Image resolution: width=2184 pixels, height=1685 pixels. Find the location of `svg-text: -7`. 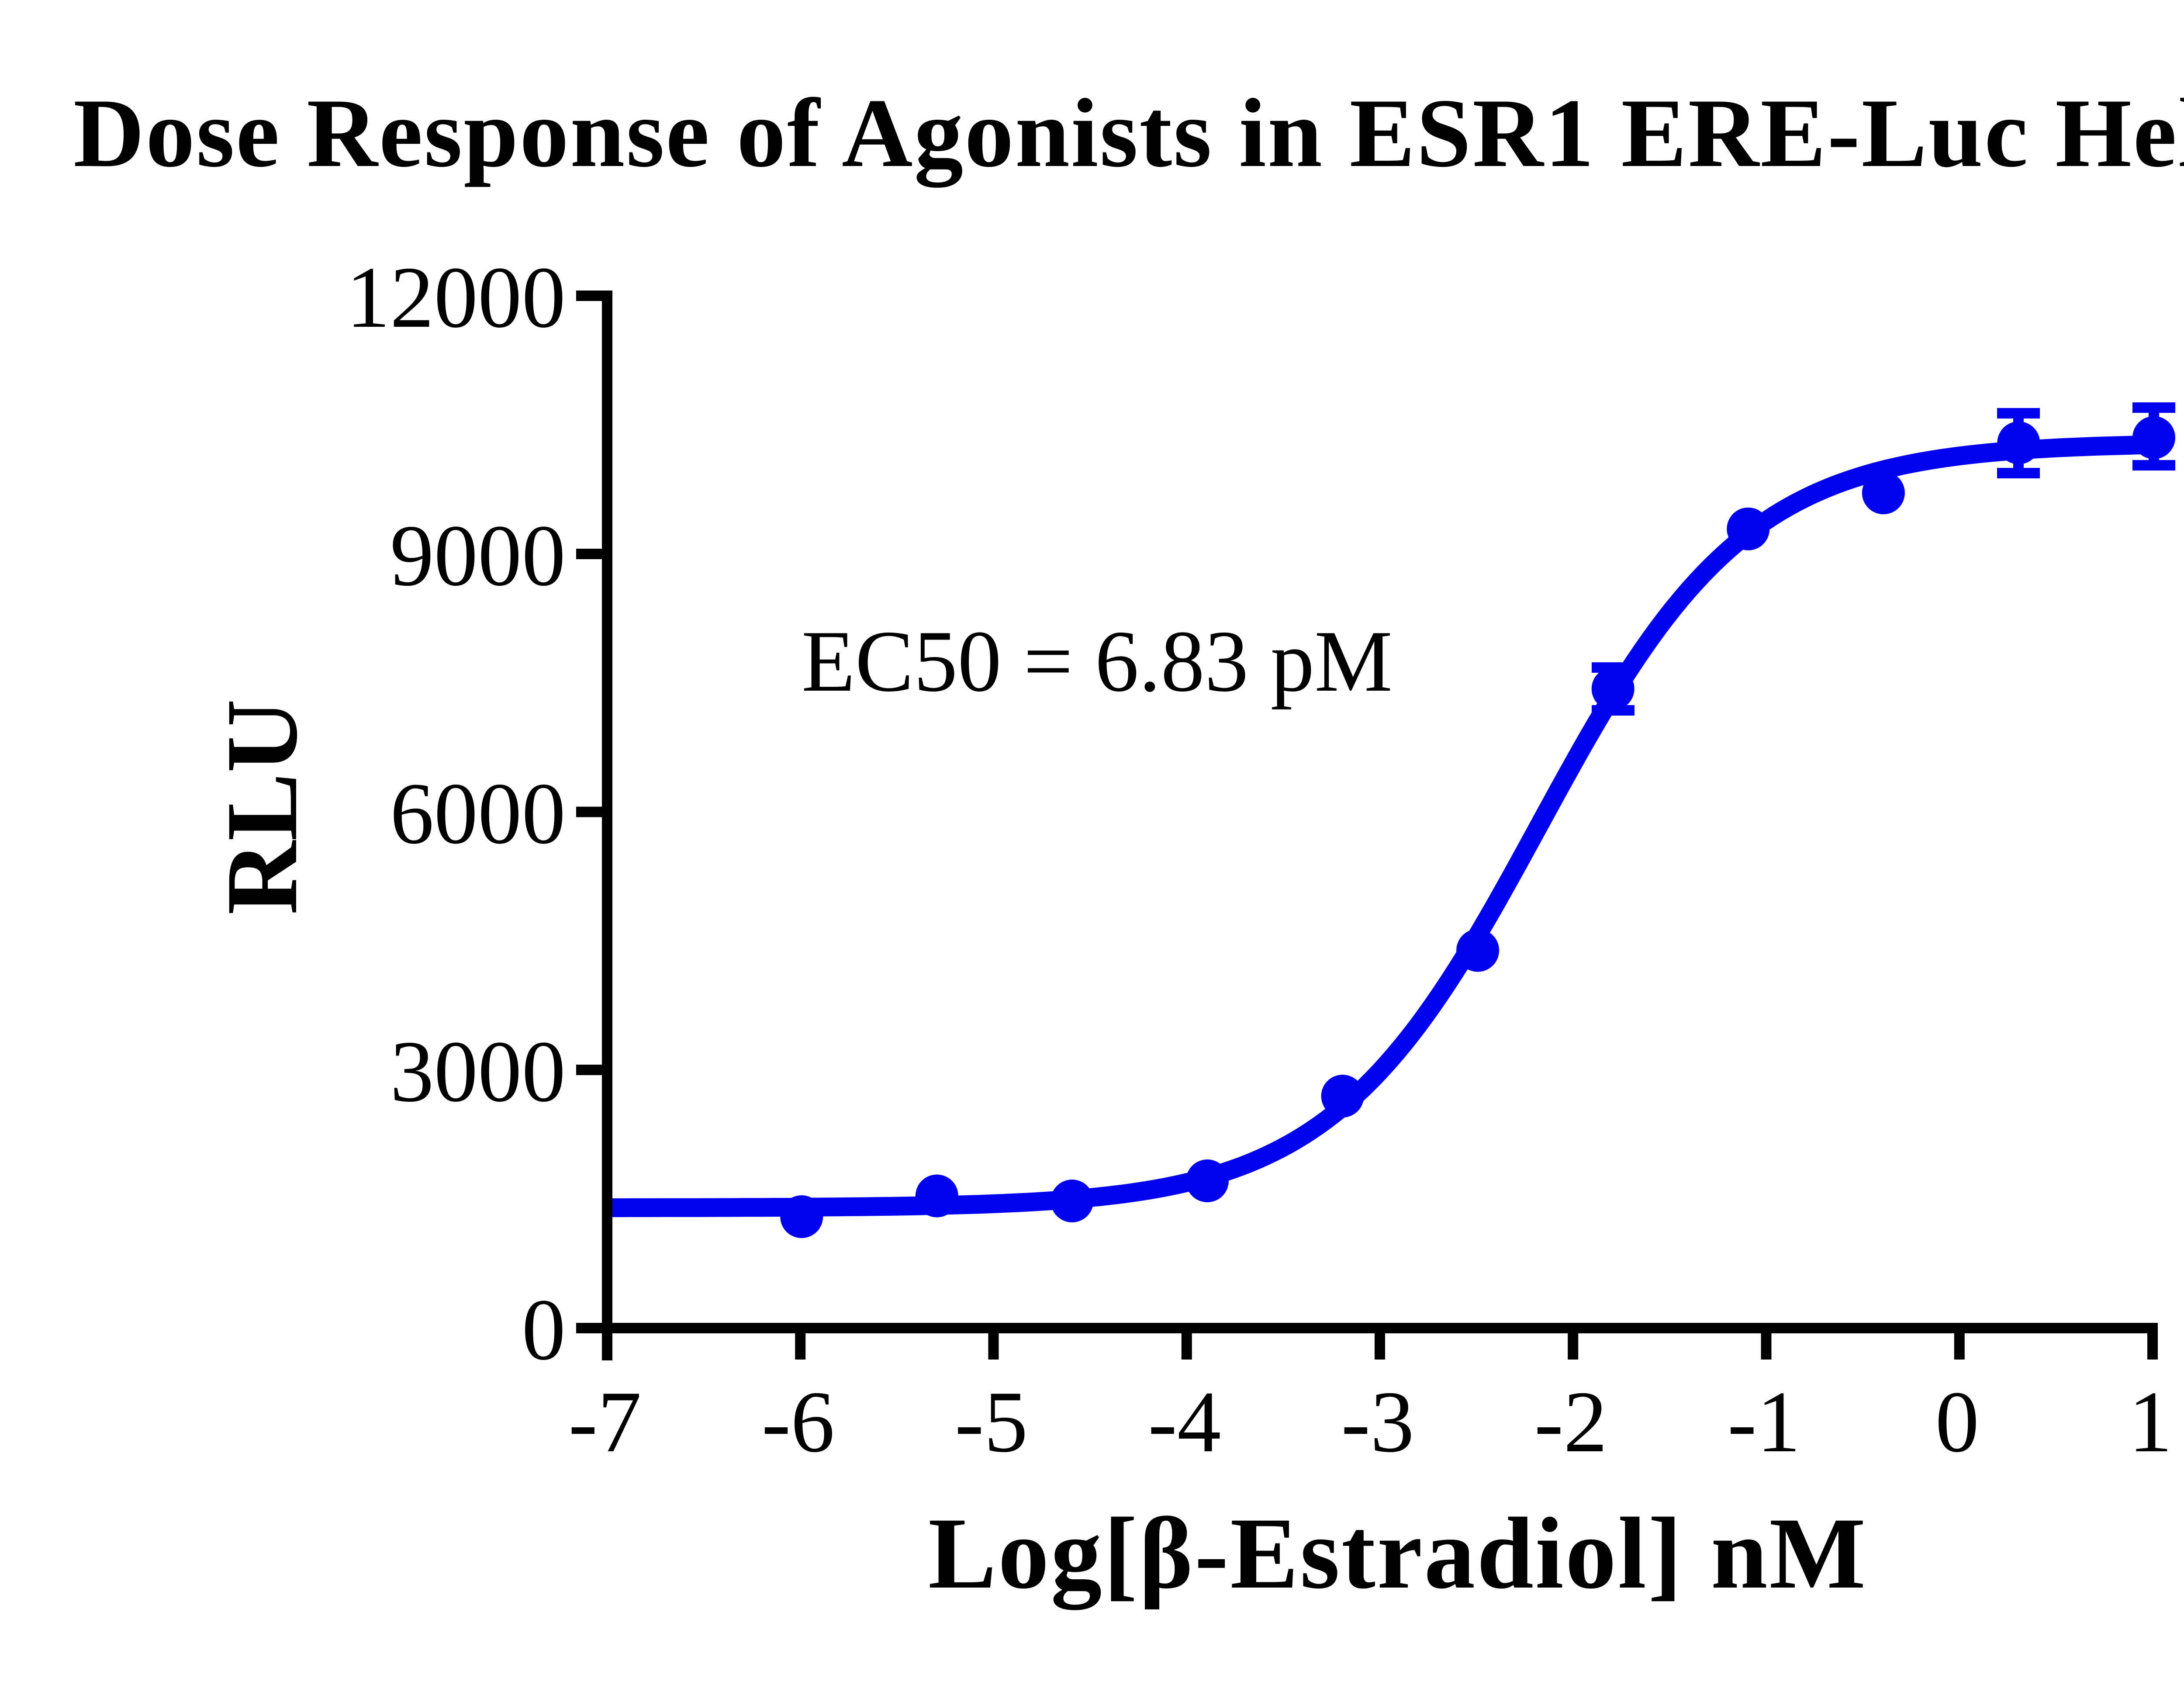

svg-text: -7 is located at coordinates (604, 1422).